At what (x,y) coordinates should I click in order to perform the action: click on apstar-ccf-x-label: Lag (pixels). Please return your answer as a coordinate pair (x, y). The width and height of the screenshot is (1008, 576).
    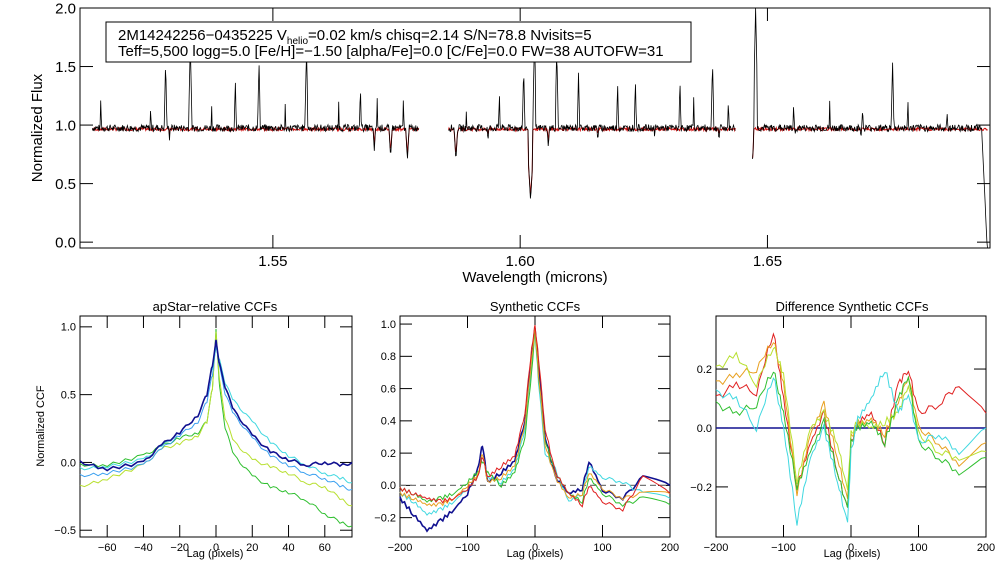
    Looking at the image, I should click on (215, 554).